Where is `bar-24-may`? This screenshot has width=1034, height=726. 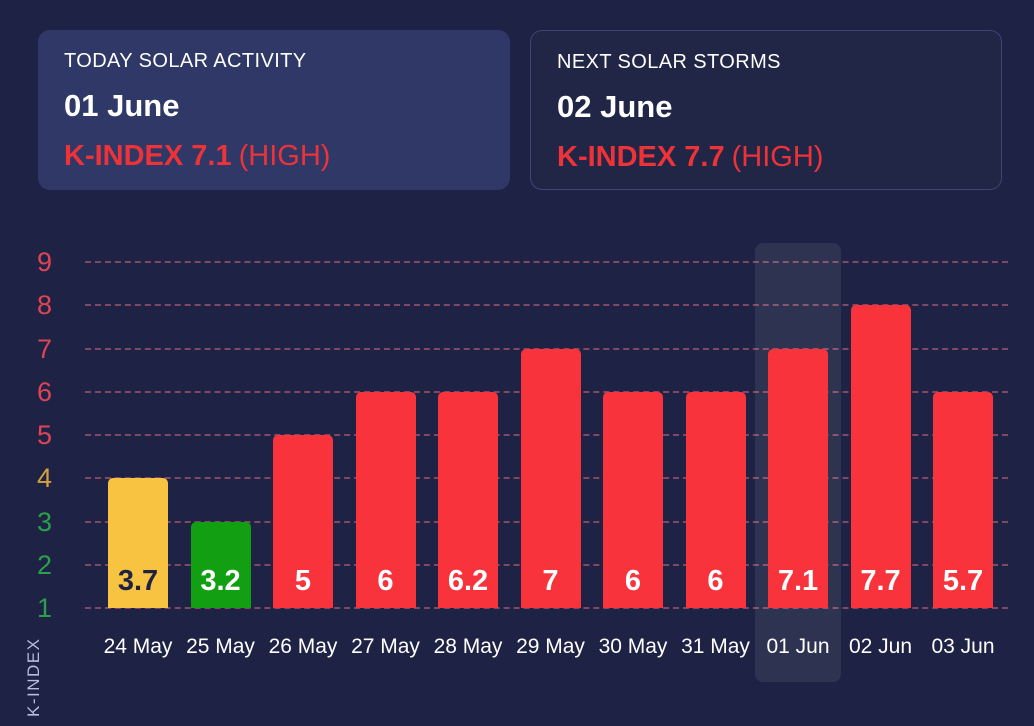
bar-24-may is located at coordinates (138, 543).